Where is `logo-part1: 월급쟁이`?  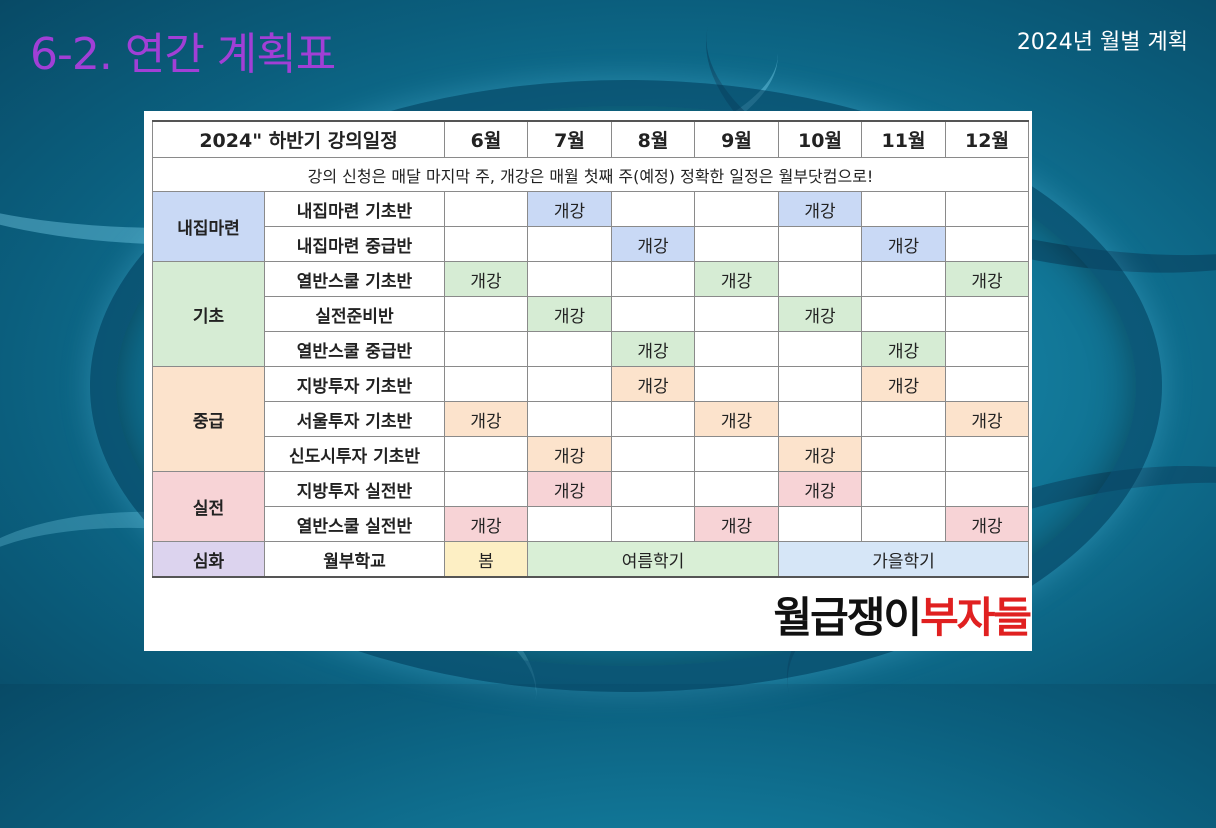 logo-part1: 월급쟁이 is located at coordinates (848, 617).